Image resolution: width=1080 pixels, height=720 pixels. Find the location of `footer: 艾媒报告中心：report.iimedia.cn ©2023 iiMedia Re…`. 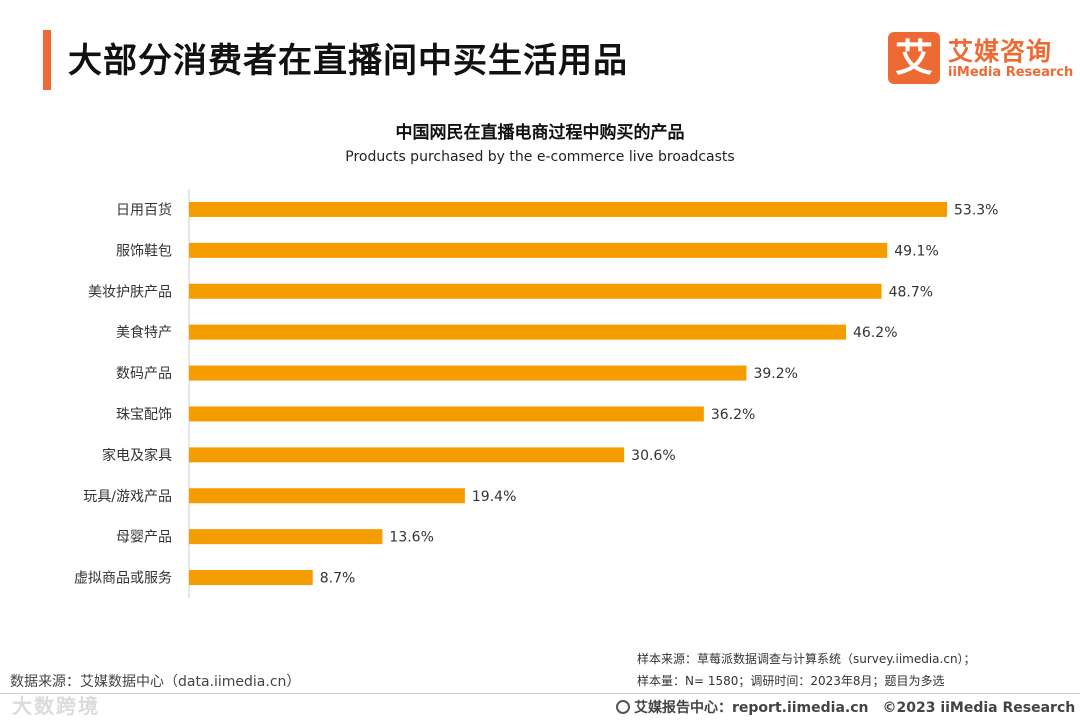

footer: 艾媒报告中心：report.iimedia.cn ©2023 iiMedia Re… is located at coordinates (848, 707).